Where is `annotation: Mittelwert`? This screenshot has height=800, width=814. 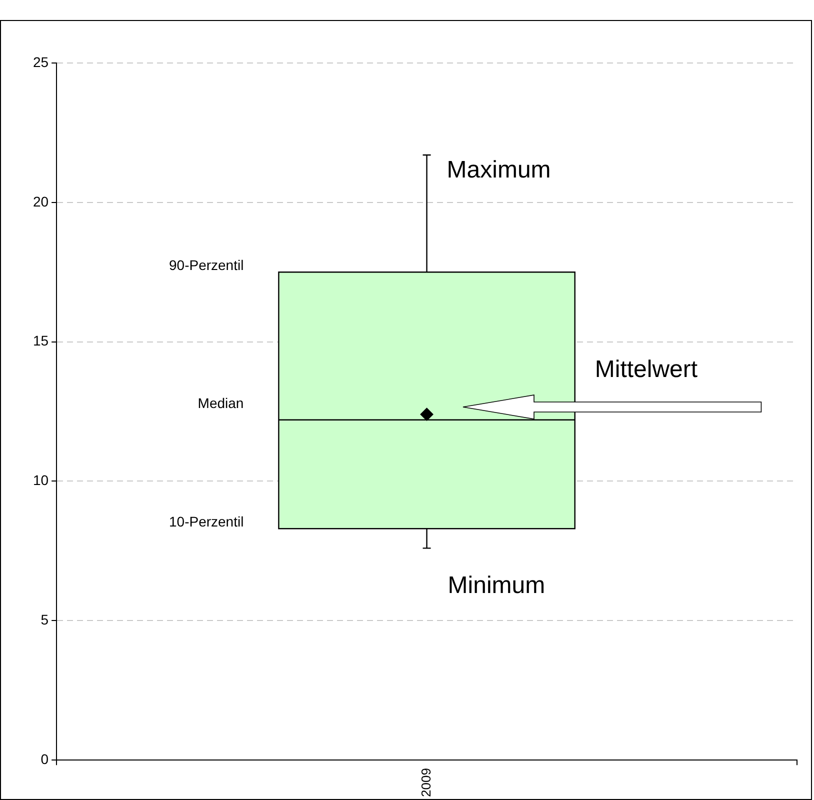
annotation: Mittelwert is located at coordinates (646, 369).